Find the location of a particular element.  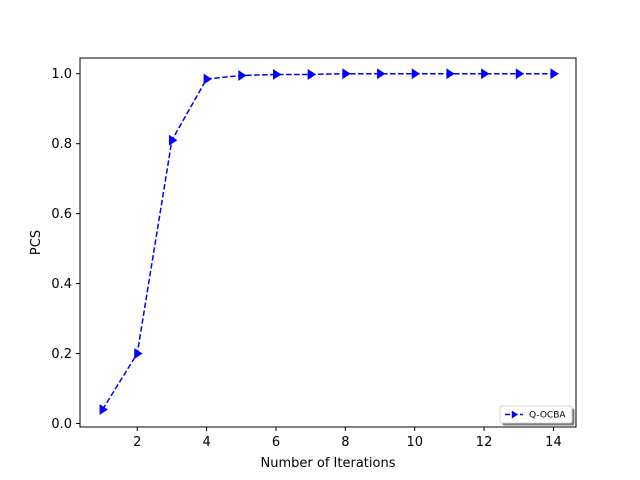

x-tick-label: 2 is located at coordinates (137, 442).